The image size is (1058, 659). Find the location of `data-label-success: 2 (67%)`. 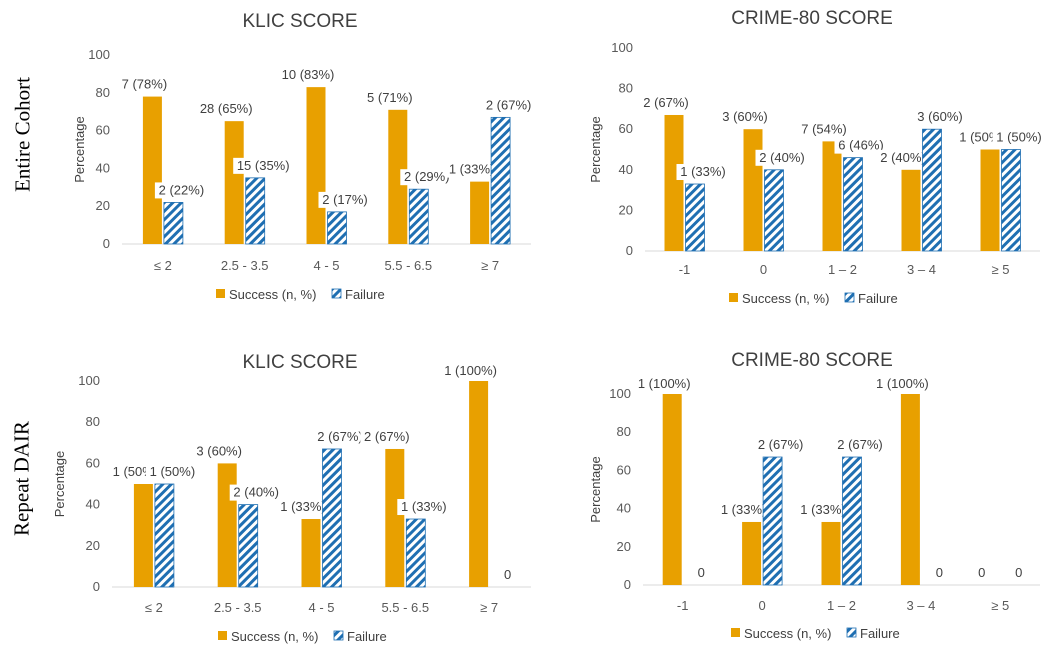

data-label-success: 2 (67%) is located at coordinates (387, 436).